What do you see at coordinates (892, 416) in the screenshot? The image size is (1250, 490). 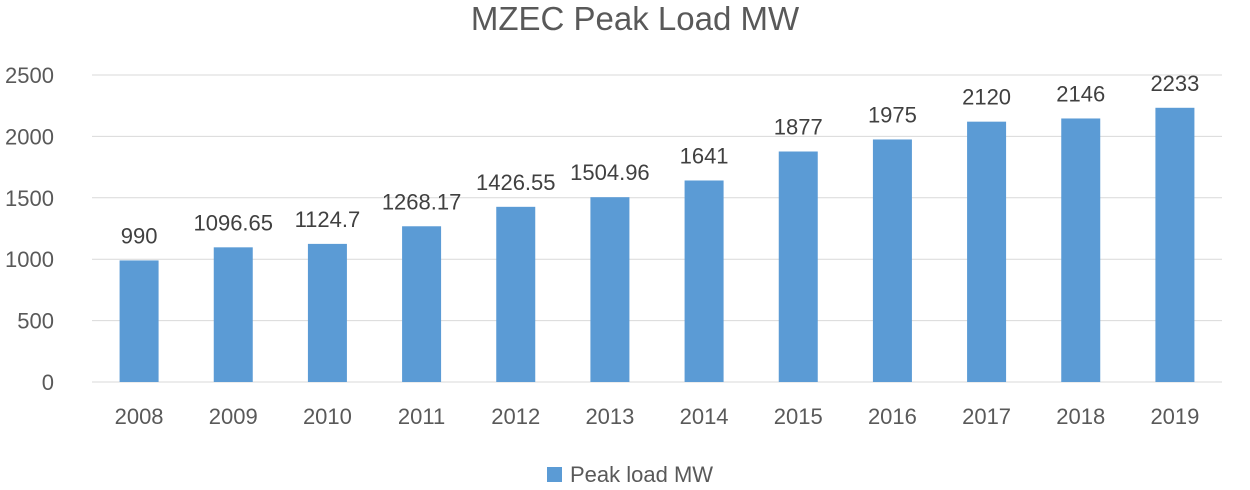 I see `x-tick-label: 2016` at bounding box center [892, 416].